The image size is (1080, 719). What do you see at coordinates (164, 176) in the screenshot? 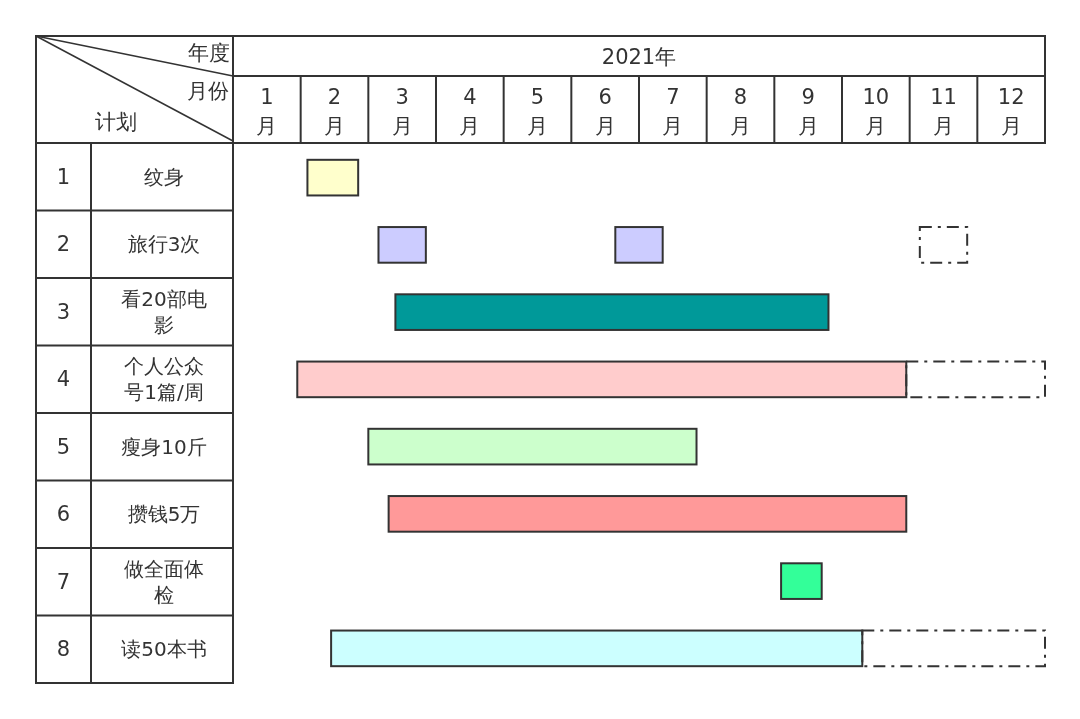
I see `y-tick-label: 纹身` at bounding box center [164, 176].